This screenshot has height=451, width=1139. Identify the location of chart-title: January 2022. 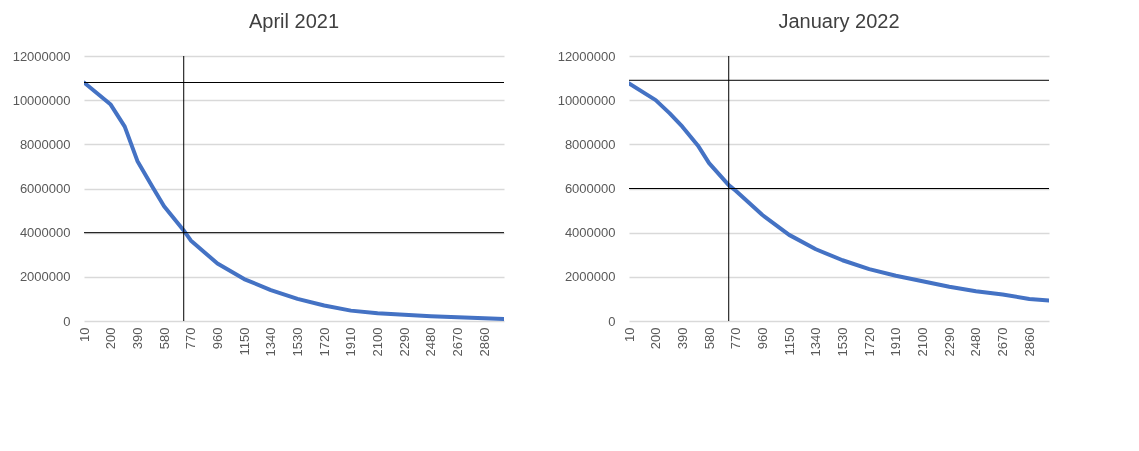
(839, 21).